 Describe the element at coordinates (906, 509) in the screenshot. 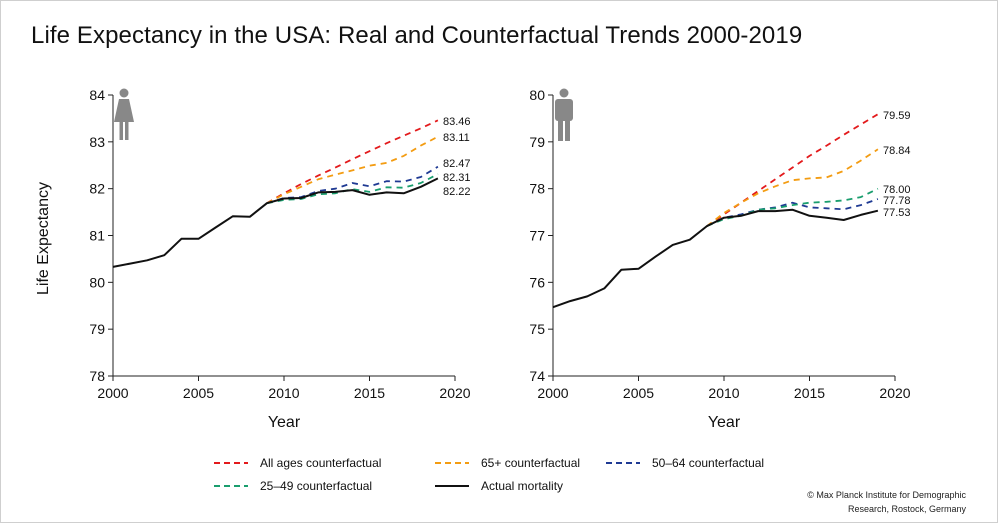

I see `credit-line-2: Research, Rostock, Germany` at that location.